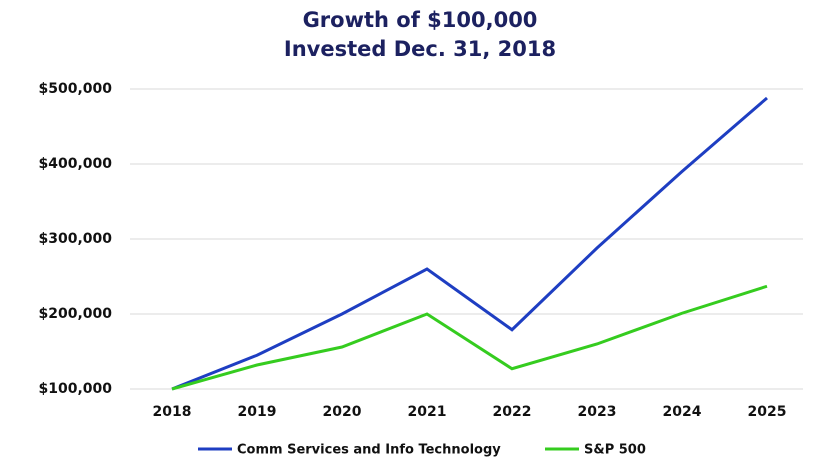  I want to click on x-tick-label: 2018, so click(172, 412).